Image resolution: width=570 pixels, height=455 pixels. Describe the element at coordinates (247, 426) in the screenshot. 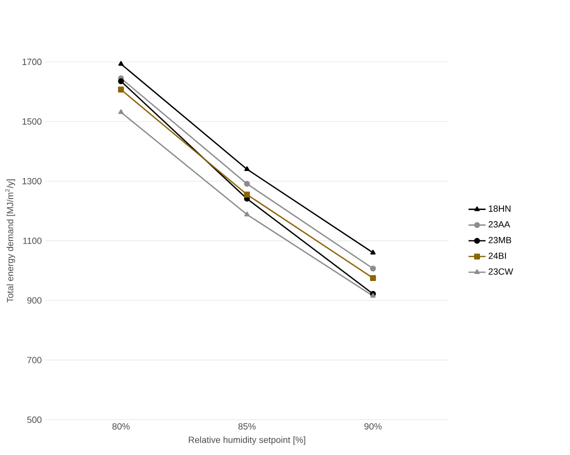

I see `x-tick-label: 85%` at that location.